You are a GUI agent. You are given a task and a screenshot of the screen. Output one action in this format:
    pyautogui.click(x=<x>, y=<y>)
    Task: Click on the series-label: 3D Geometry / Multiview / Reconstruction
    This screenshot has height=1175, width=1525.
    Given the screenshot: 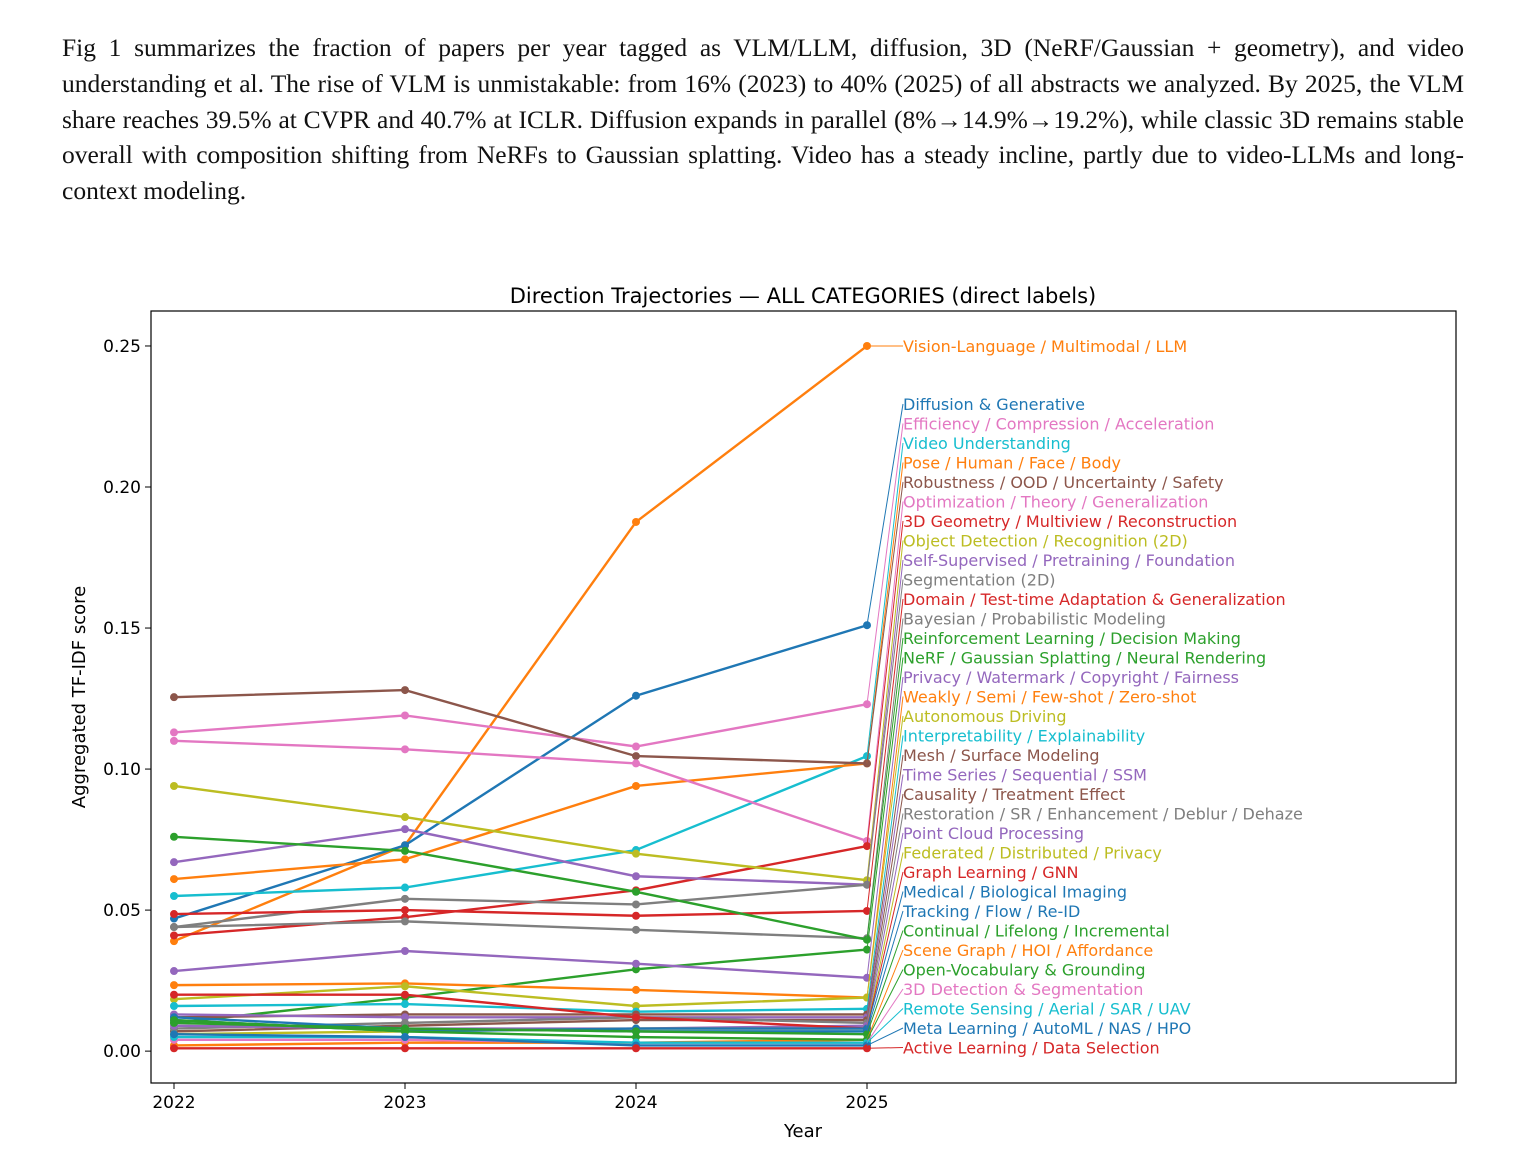 What is the action you would take?
    pyautogui.click(x=1070, y=521)
    